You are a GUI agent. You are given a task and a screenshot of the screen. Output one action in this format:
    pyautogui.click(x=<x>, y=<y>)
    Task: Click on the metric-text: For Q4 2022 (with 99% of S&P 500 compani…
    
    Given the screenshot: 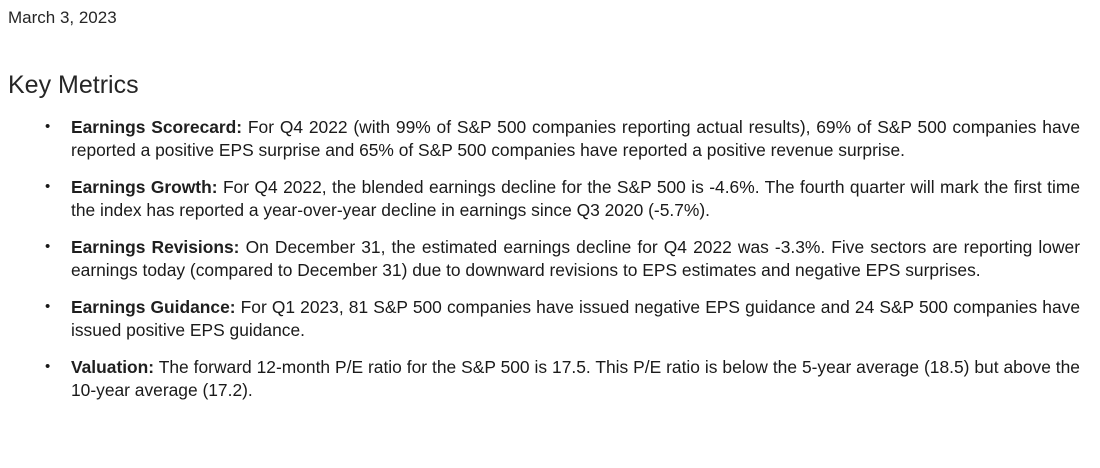 What is the action you would take?
    pyautogui.click(x=575, y=138)
    